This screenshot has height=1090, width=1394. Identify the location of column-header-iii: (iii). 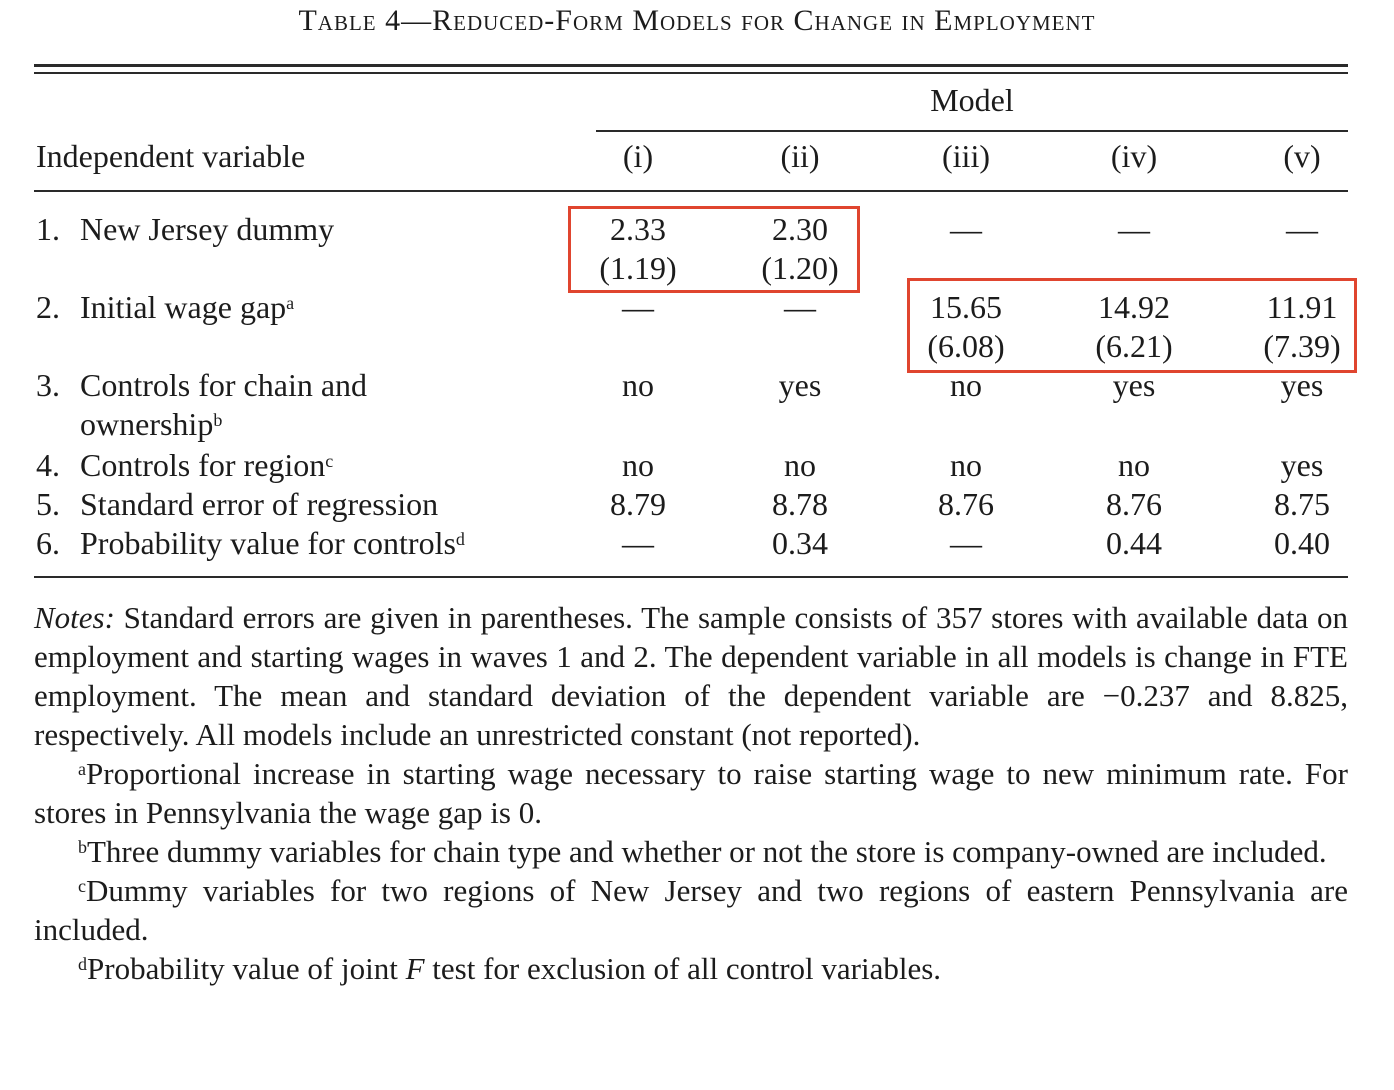
(966, 156).